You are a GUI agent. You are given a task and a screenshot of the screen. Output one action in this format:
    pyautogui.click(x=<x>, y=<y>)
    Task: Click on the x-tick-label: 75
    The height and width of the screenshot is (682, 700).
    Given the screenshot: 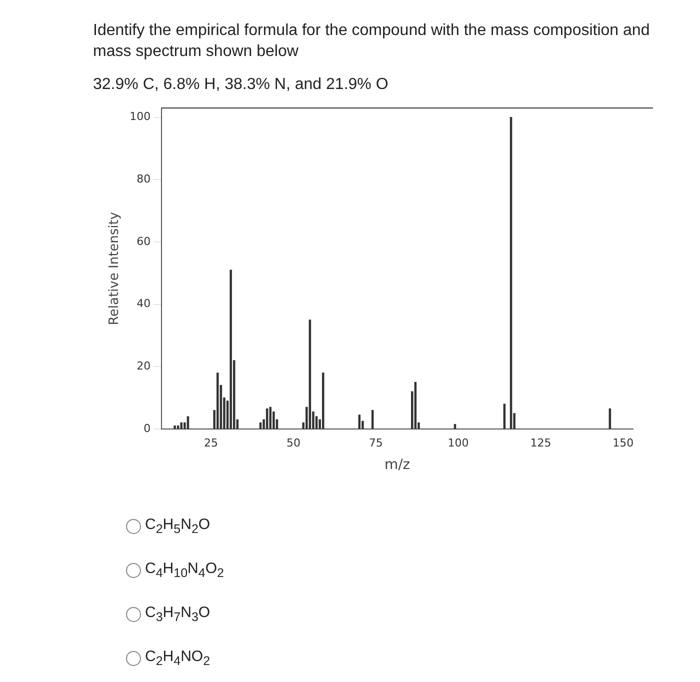 What is the action you would take?
    pyautogui.click(x=375, y=443)
    